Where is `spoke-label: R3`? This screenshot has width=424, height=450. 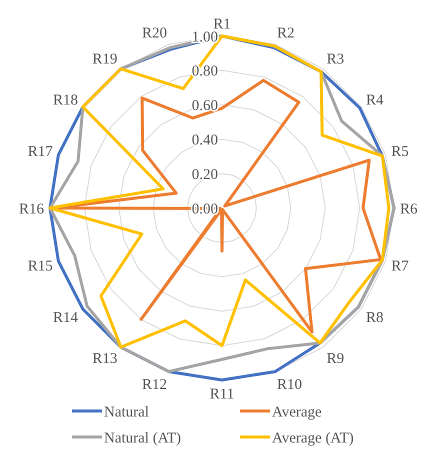 spoke-label: R3 is located at coordinates (335, 60).